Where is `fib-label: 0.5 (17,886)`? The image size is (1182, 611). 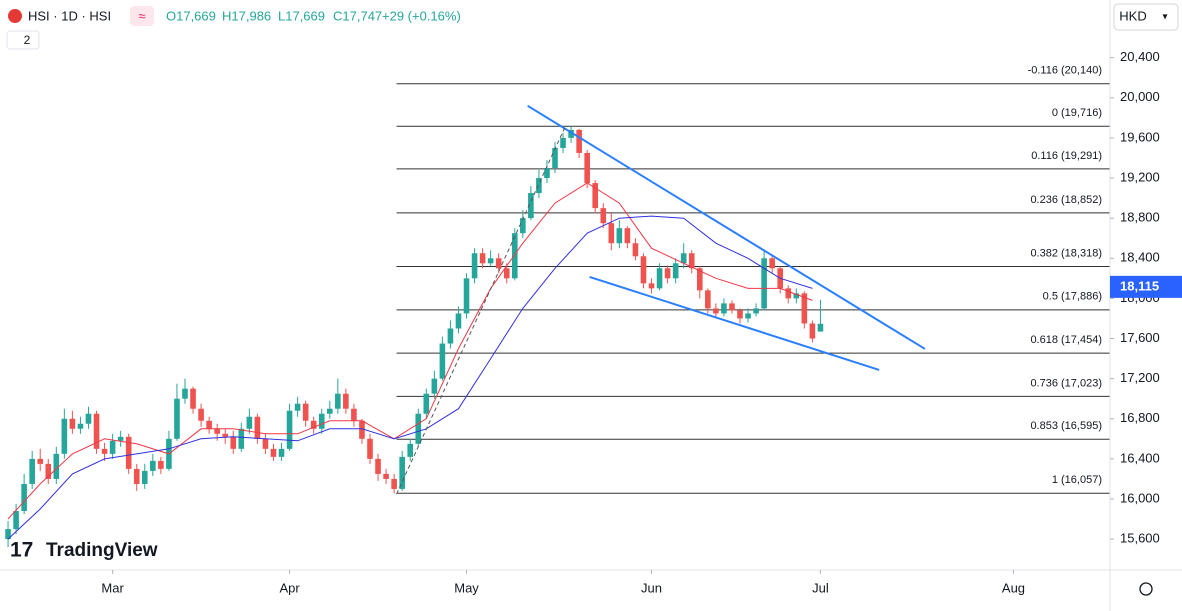
fib-label: 0.5 (17,886) is located at coordinates (1072, 297).